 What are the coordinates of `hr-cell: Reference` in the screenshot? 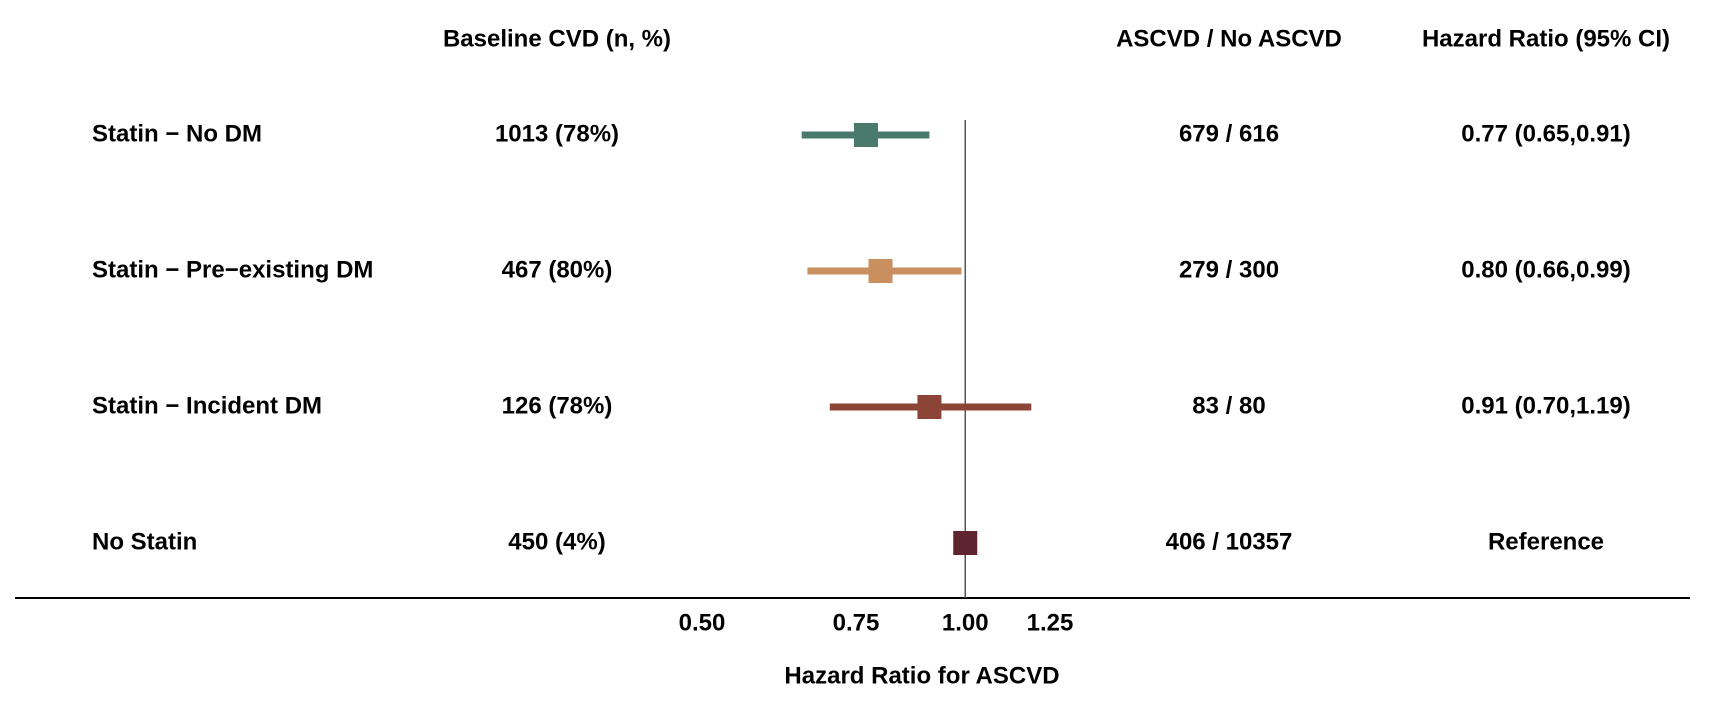 It's located at (1546, 541).